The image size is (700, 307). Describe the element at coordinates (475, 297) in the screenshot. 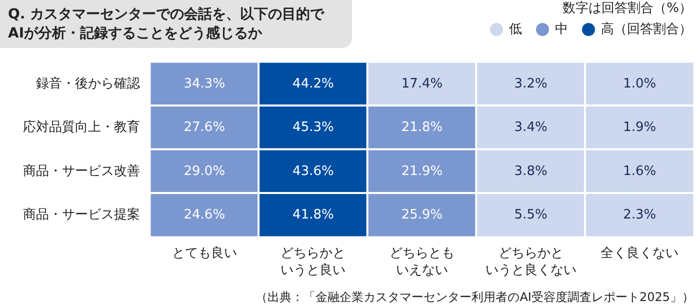

I see `text: （出典：「金融企業カスタマーセンター利用者のAI受容度調査レポート2025」）` at that location.